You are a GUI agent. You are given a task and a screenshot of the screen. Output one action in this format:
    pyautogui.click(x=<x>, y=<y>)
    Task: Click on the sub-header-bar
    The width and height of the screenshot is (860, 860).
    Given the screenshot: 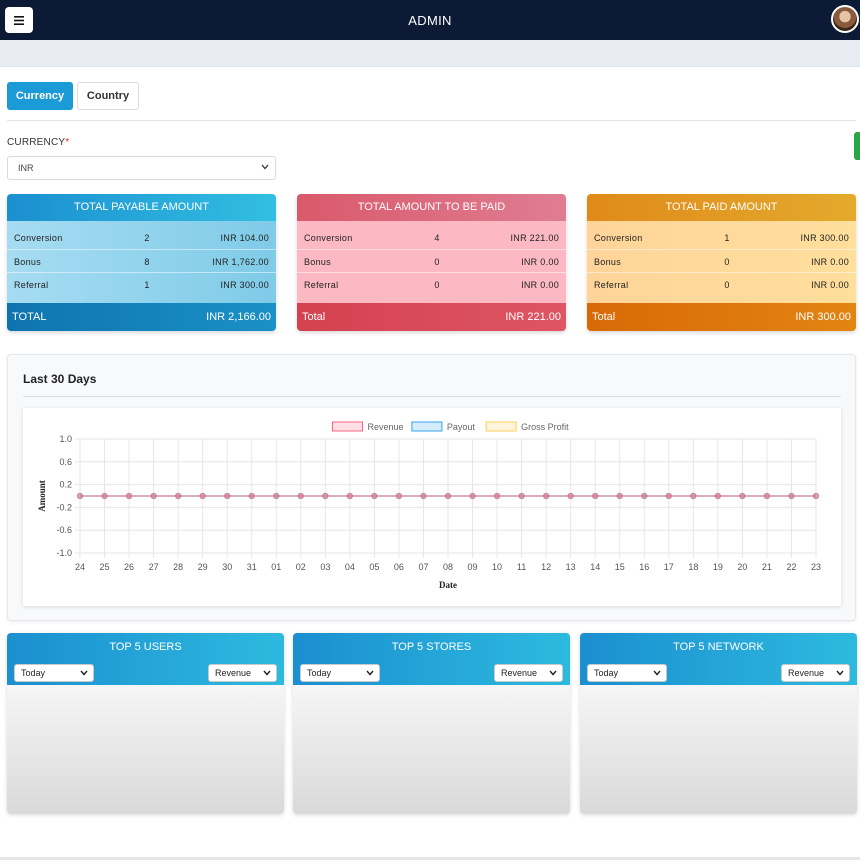 What is the action you would take?
    pyautogui.click(x=430, y=53)
    